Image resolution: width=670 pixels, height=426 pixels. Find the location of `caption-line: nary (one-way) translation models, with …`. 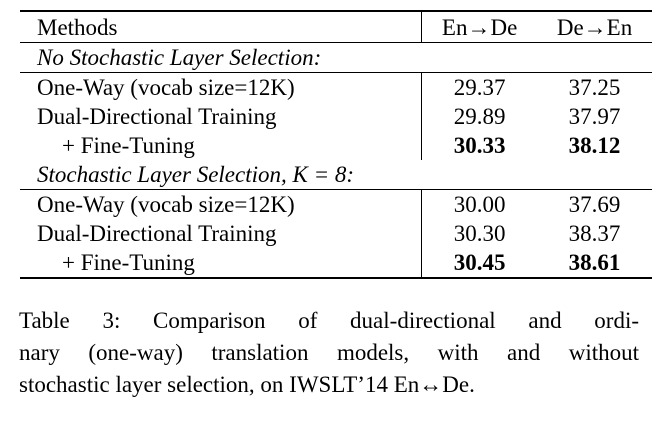

caption-line: nary (one-way) translation models, with … is located at coordinates (329, 352).